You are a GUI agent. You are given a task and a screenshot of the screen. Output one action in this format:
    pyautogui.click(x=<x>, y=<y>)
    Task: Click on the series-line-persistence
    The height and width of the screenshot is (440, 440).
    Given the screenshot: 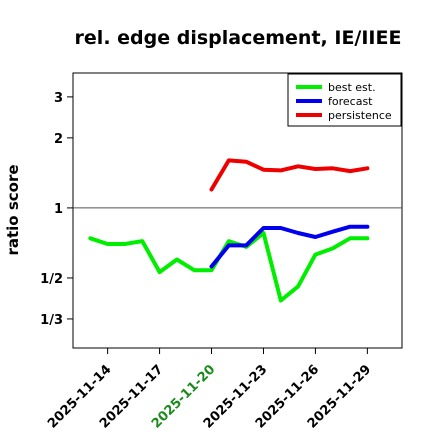 What is the action you would take?
    pyautogui.click(x=289, y=175)
    